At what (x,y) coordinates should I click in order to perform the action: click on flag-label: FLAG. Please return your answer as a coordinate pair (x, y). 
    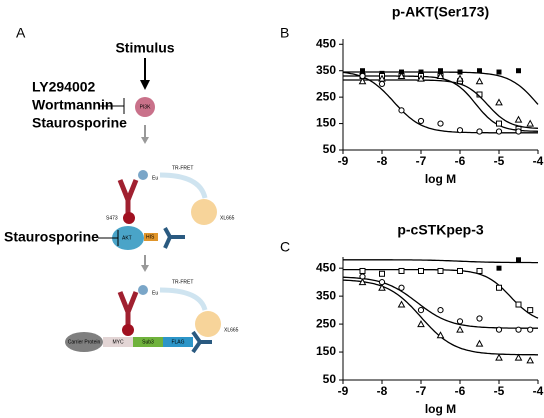
    Looking at the image, I should click on (177, 342).